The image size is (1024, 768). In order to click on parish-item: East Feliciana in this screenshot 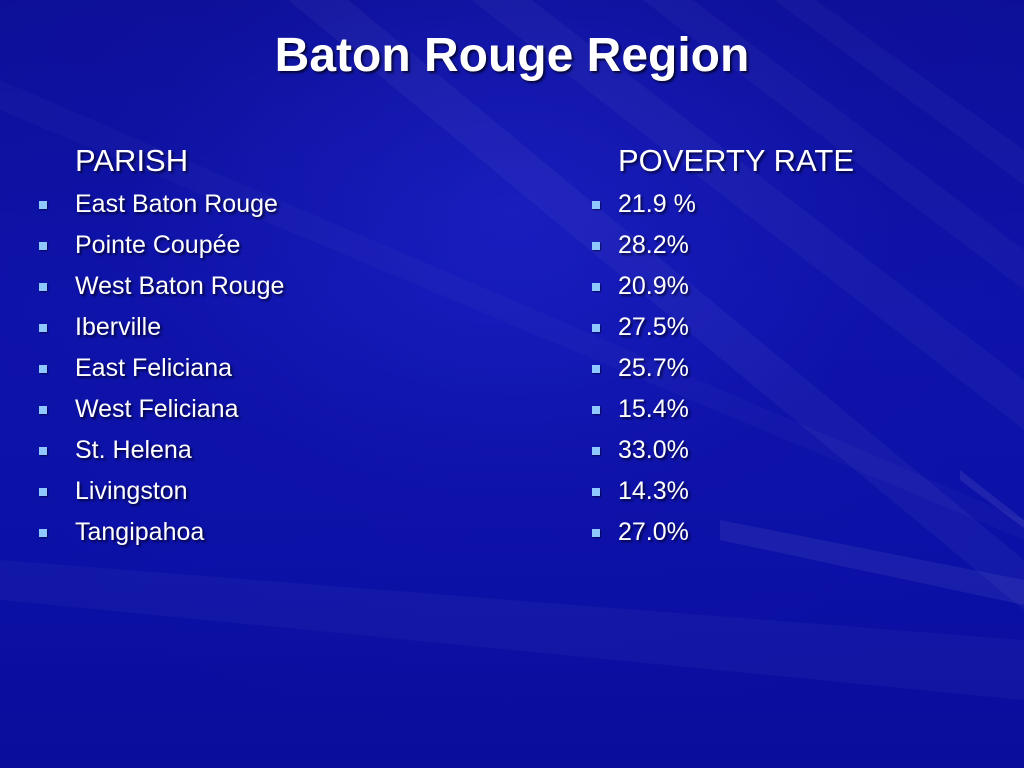, I will do `click(274, 368)`.